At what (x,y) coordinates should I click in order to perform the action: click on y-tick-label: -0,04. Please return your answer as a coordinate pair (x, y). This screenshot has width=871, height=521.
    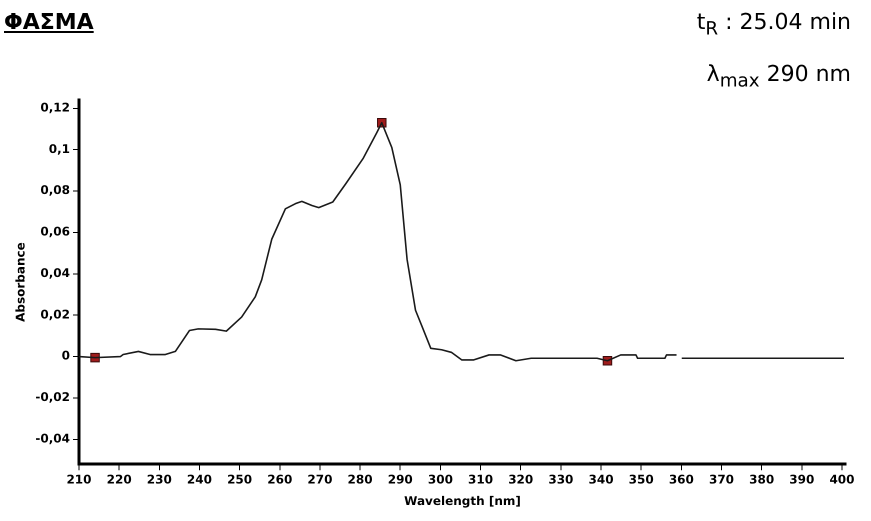
    Looking at the image, I should click on (52, 438).